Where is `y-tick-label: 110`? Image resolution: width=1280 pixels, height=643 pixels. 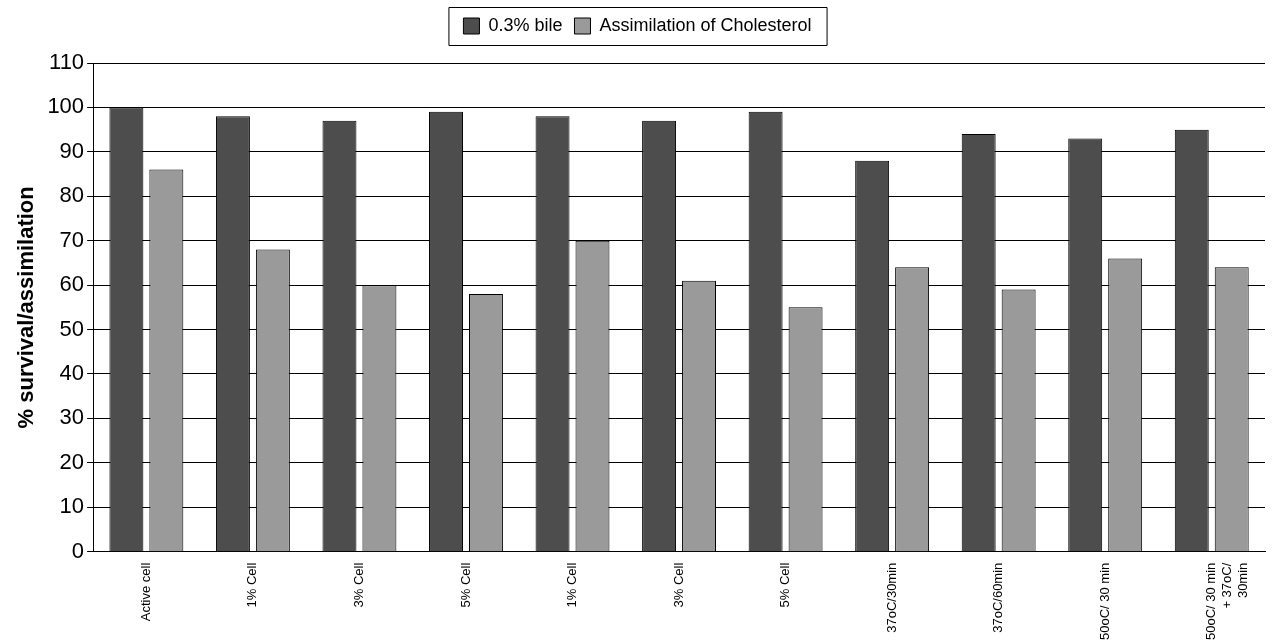
y-tick-label: 110 is located at coordinates (67, 62).